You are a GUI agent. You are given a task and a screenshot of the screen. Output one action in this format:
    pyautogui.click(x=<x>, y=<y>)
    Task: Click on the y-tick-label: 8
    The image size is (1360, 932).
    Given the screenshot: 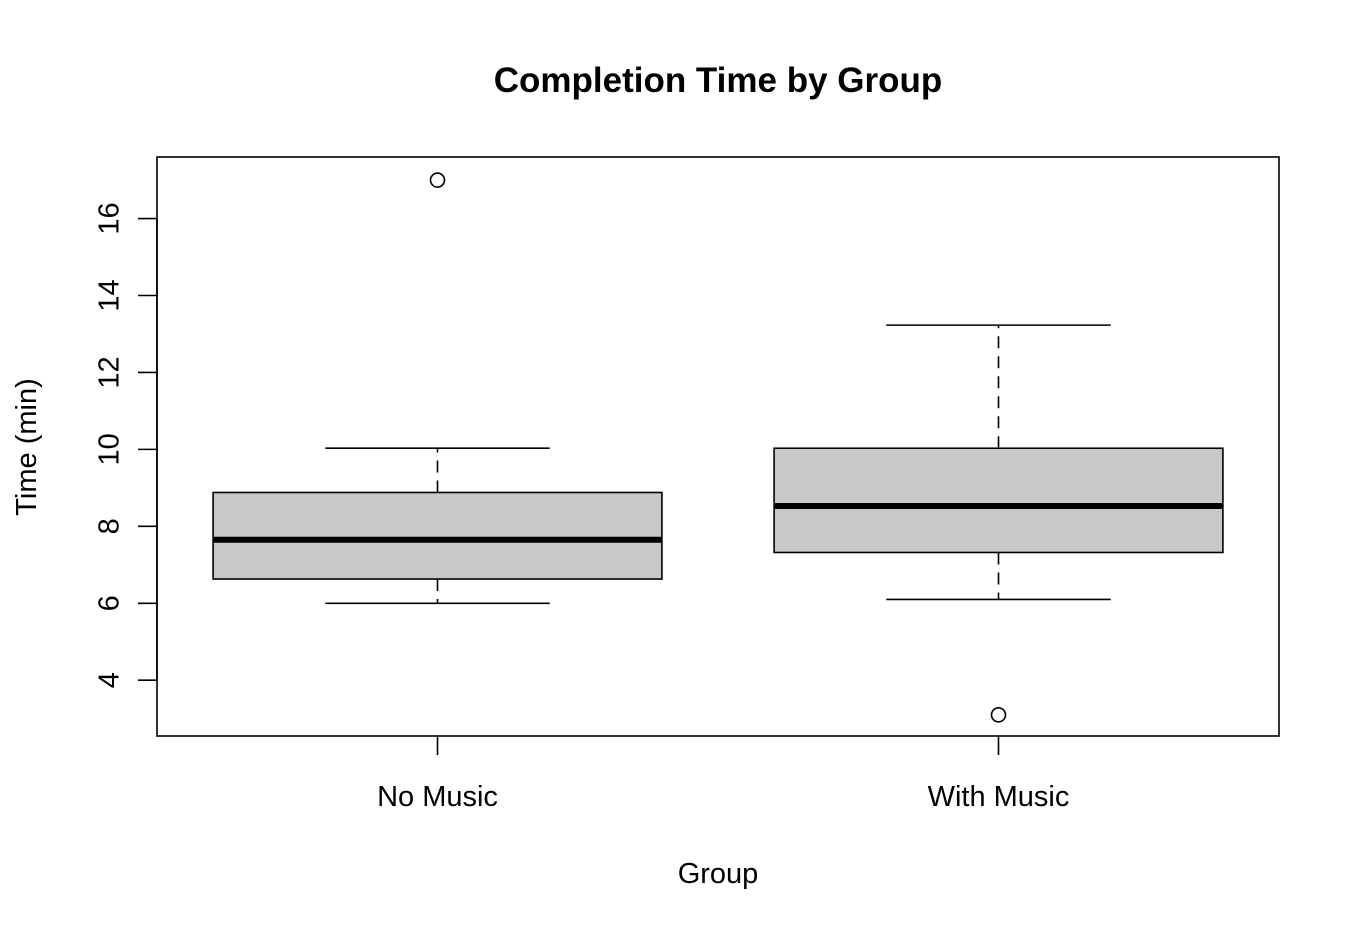 What is the action you would take?
    pyautogui.click(x=109, y=526)
    